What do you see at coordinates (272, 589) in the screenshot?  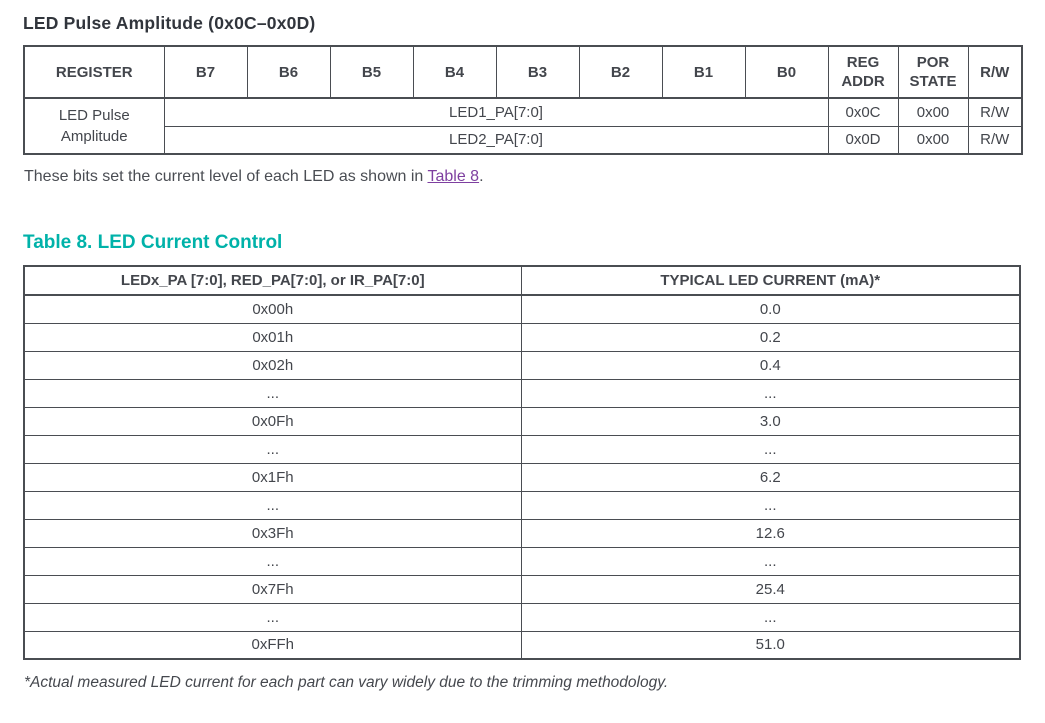 I see `pa-code-cell: 0x7Fh` at bounding box center [272, 589].